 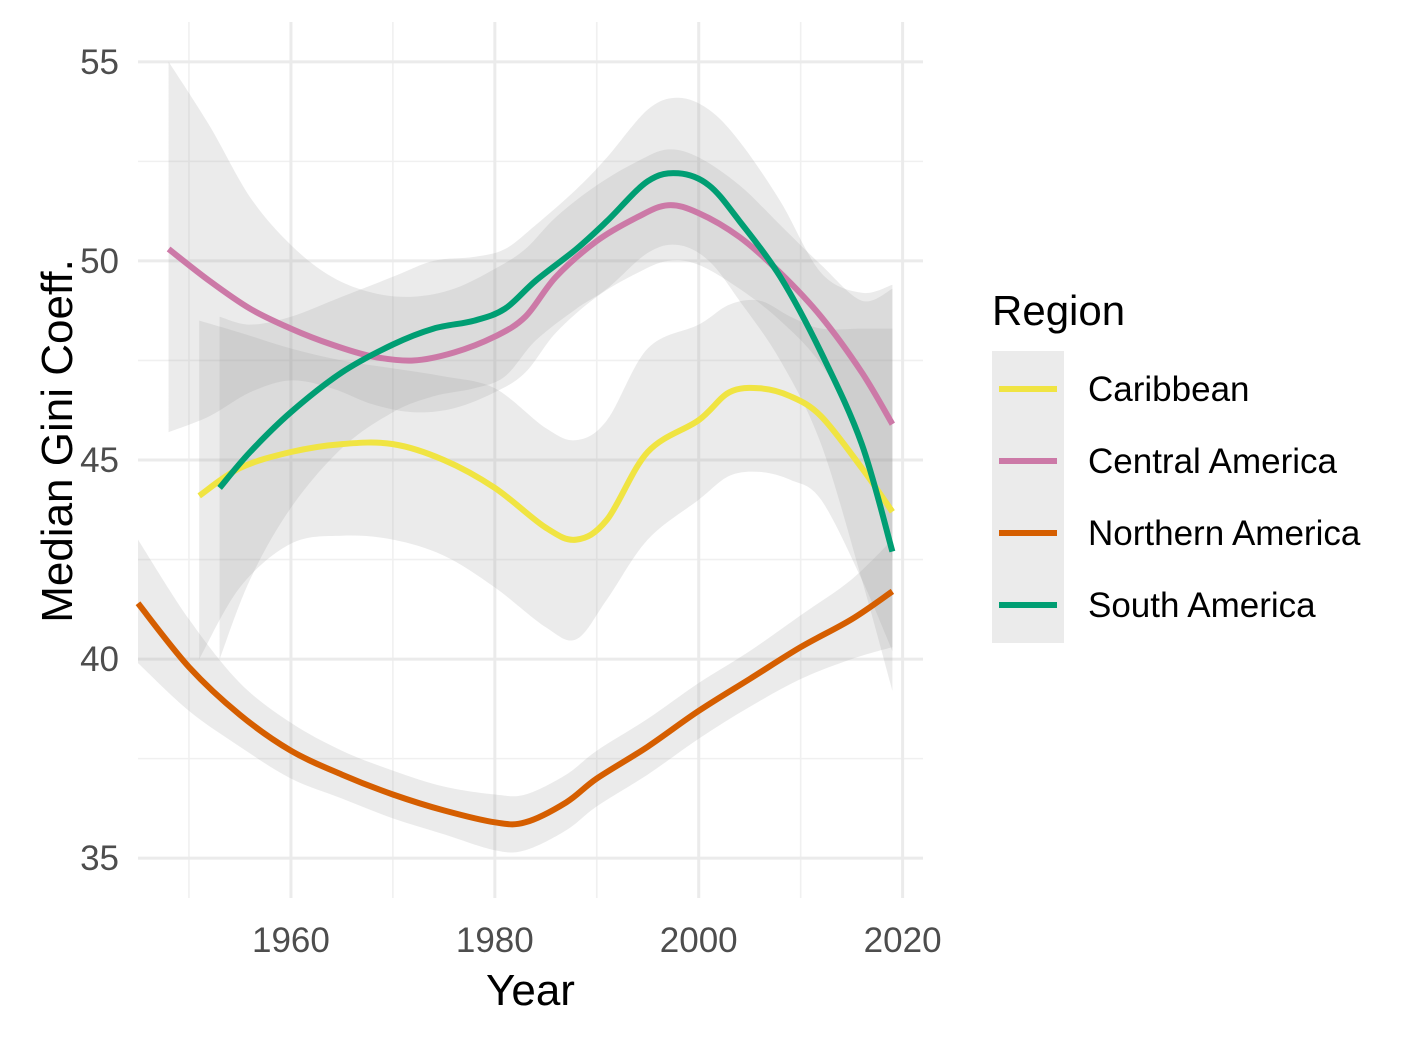 I want to click on y-tick-label: 50, so click(x=99, y=261).